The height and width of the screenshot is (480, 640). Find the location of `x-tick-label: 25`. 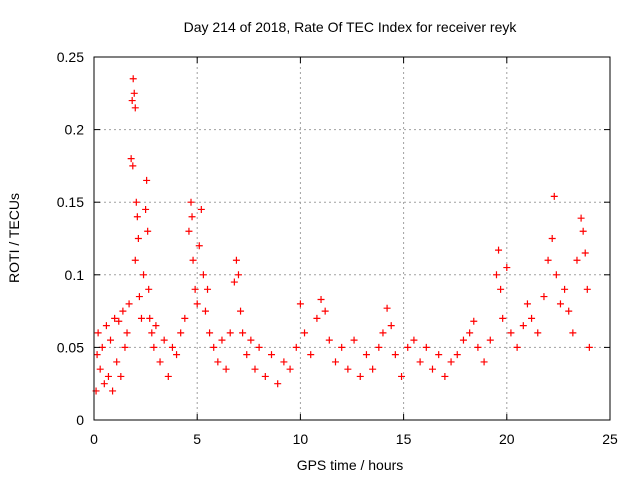

x-tick-label: 25 is located at coordinates (610, 439).